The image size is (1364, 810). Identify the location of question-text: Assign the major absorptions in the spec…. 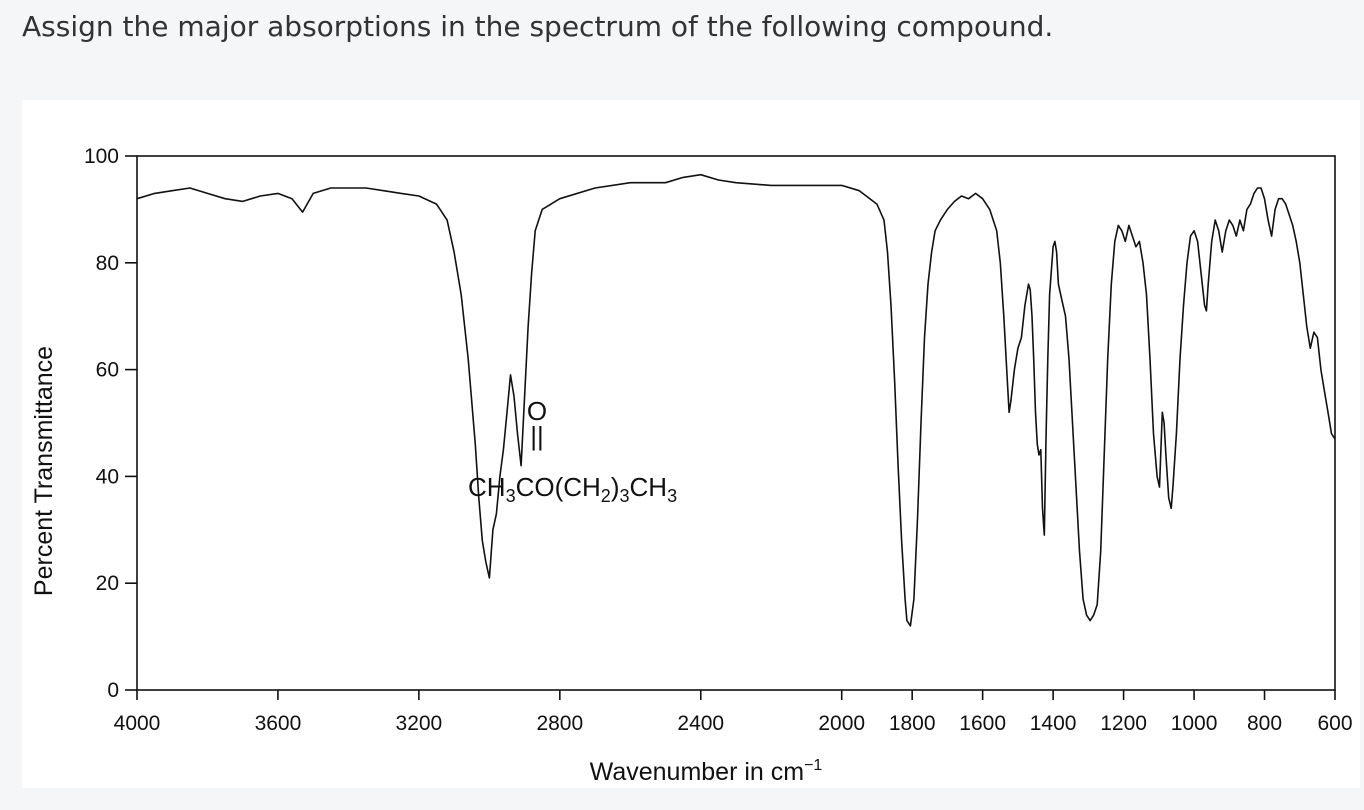
(538, 26).